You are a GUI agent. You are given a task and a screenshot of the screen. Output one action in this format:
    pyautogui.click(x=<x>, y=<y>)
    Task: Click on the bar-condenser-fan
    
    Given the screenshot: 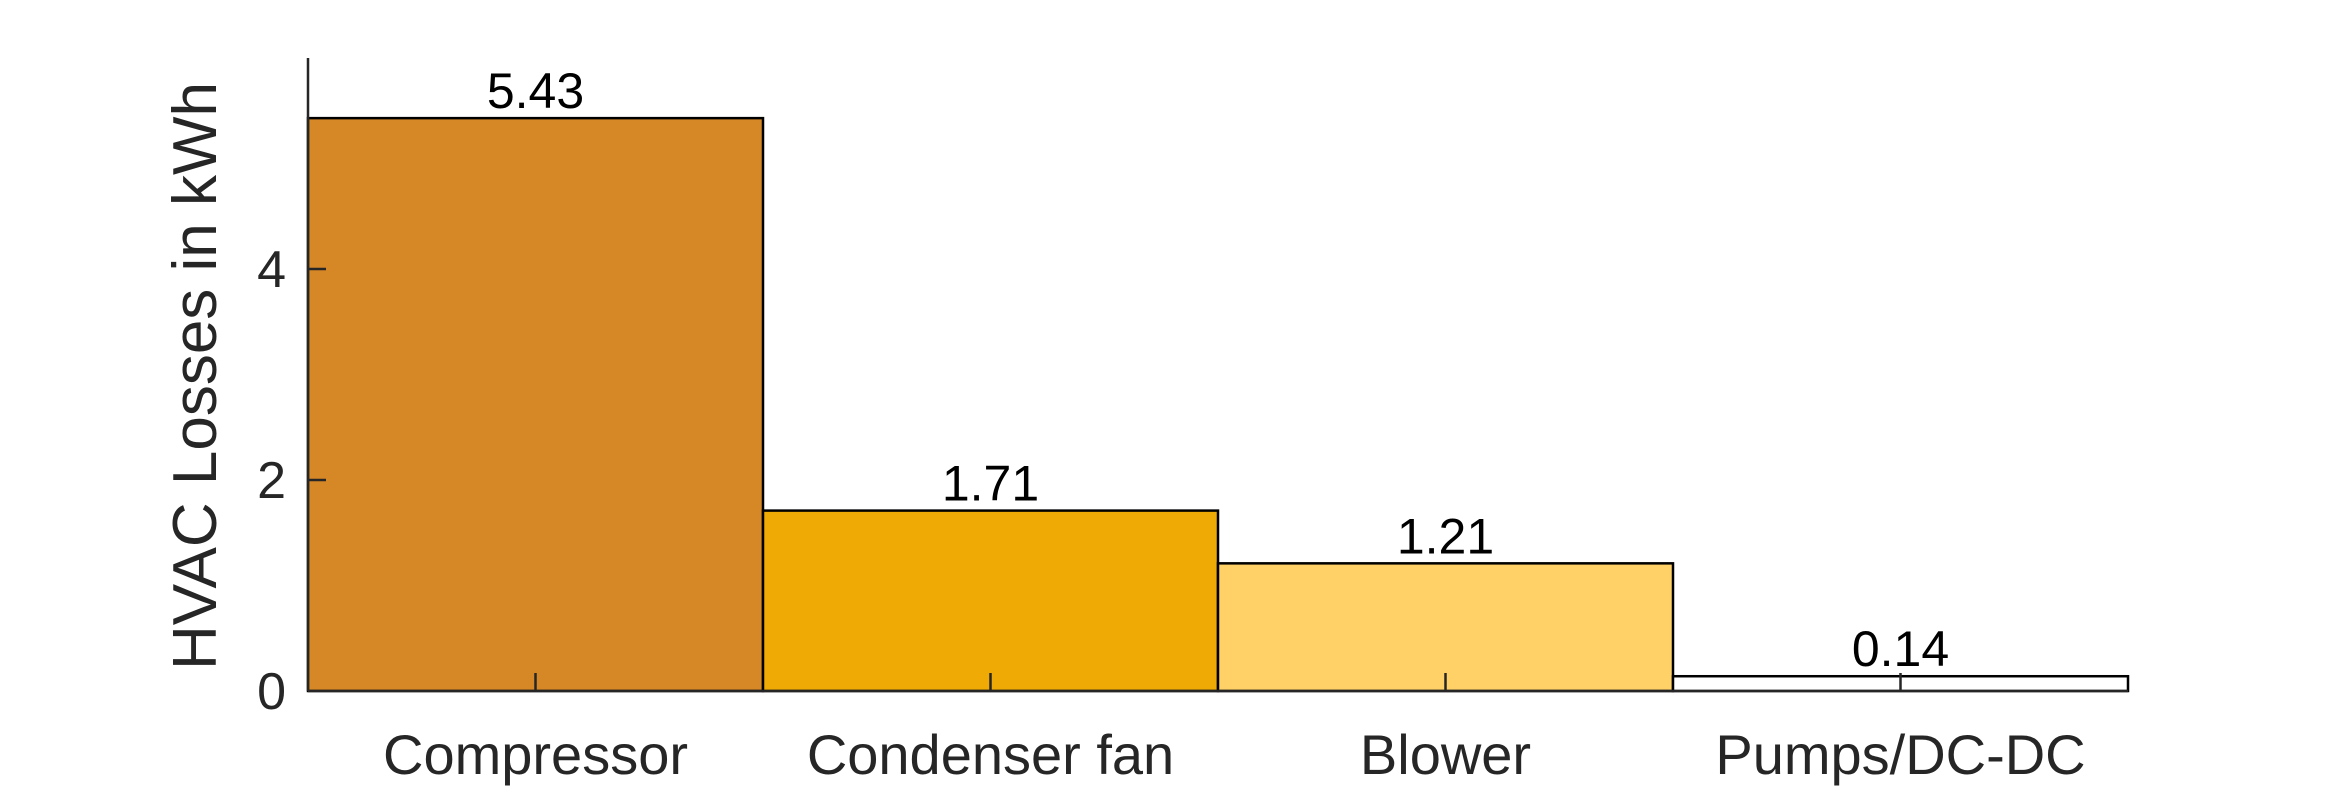 What is the action you would take?
    pyautogui.click(x=990, y=601)
    